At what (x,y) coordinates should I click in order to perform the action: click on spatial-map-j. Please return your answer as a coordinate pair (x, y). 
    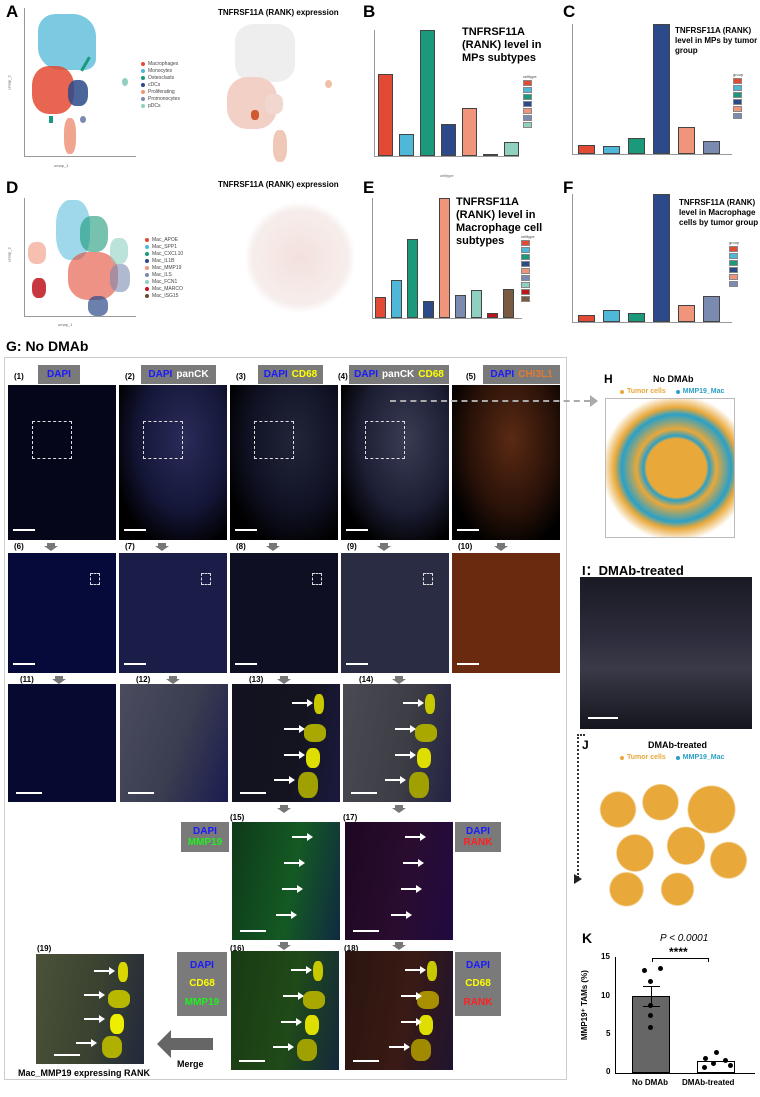
    Looking at the image, I should click on (669, 838).